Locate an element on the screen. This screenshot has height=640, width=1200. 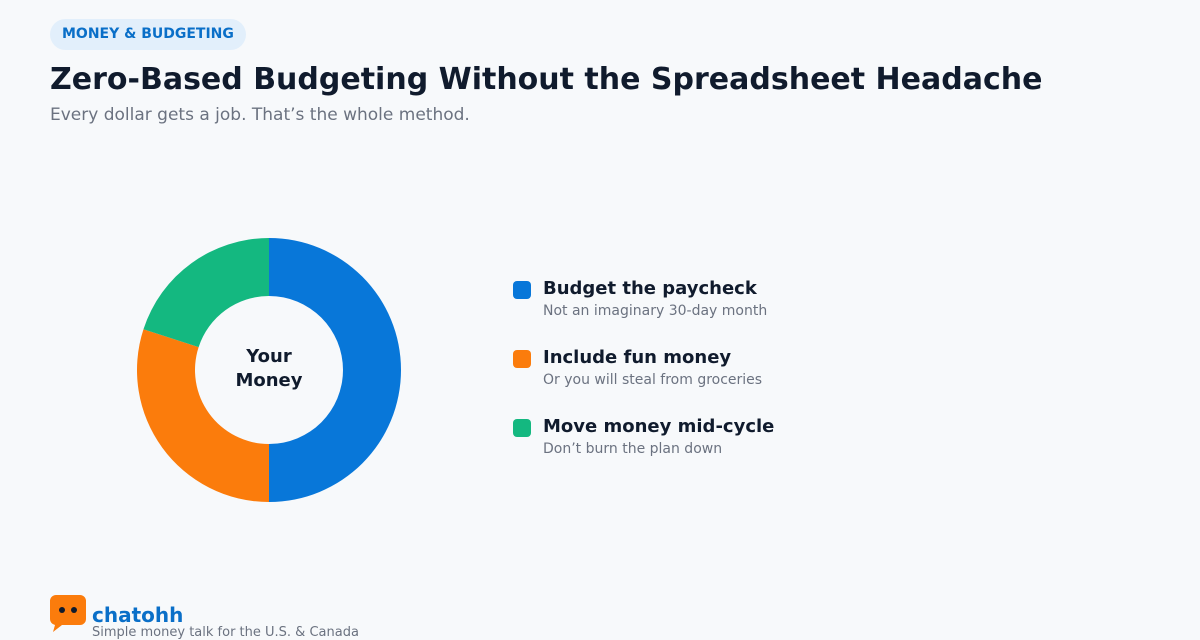
logo is located at coordinates (68, 613).